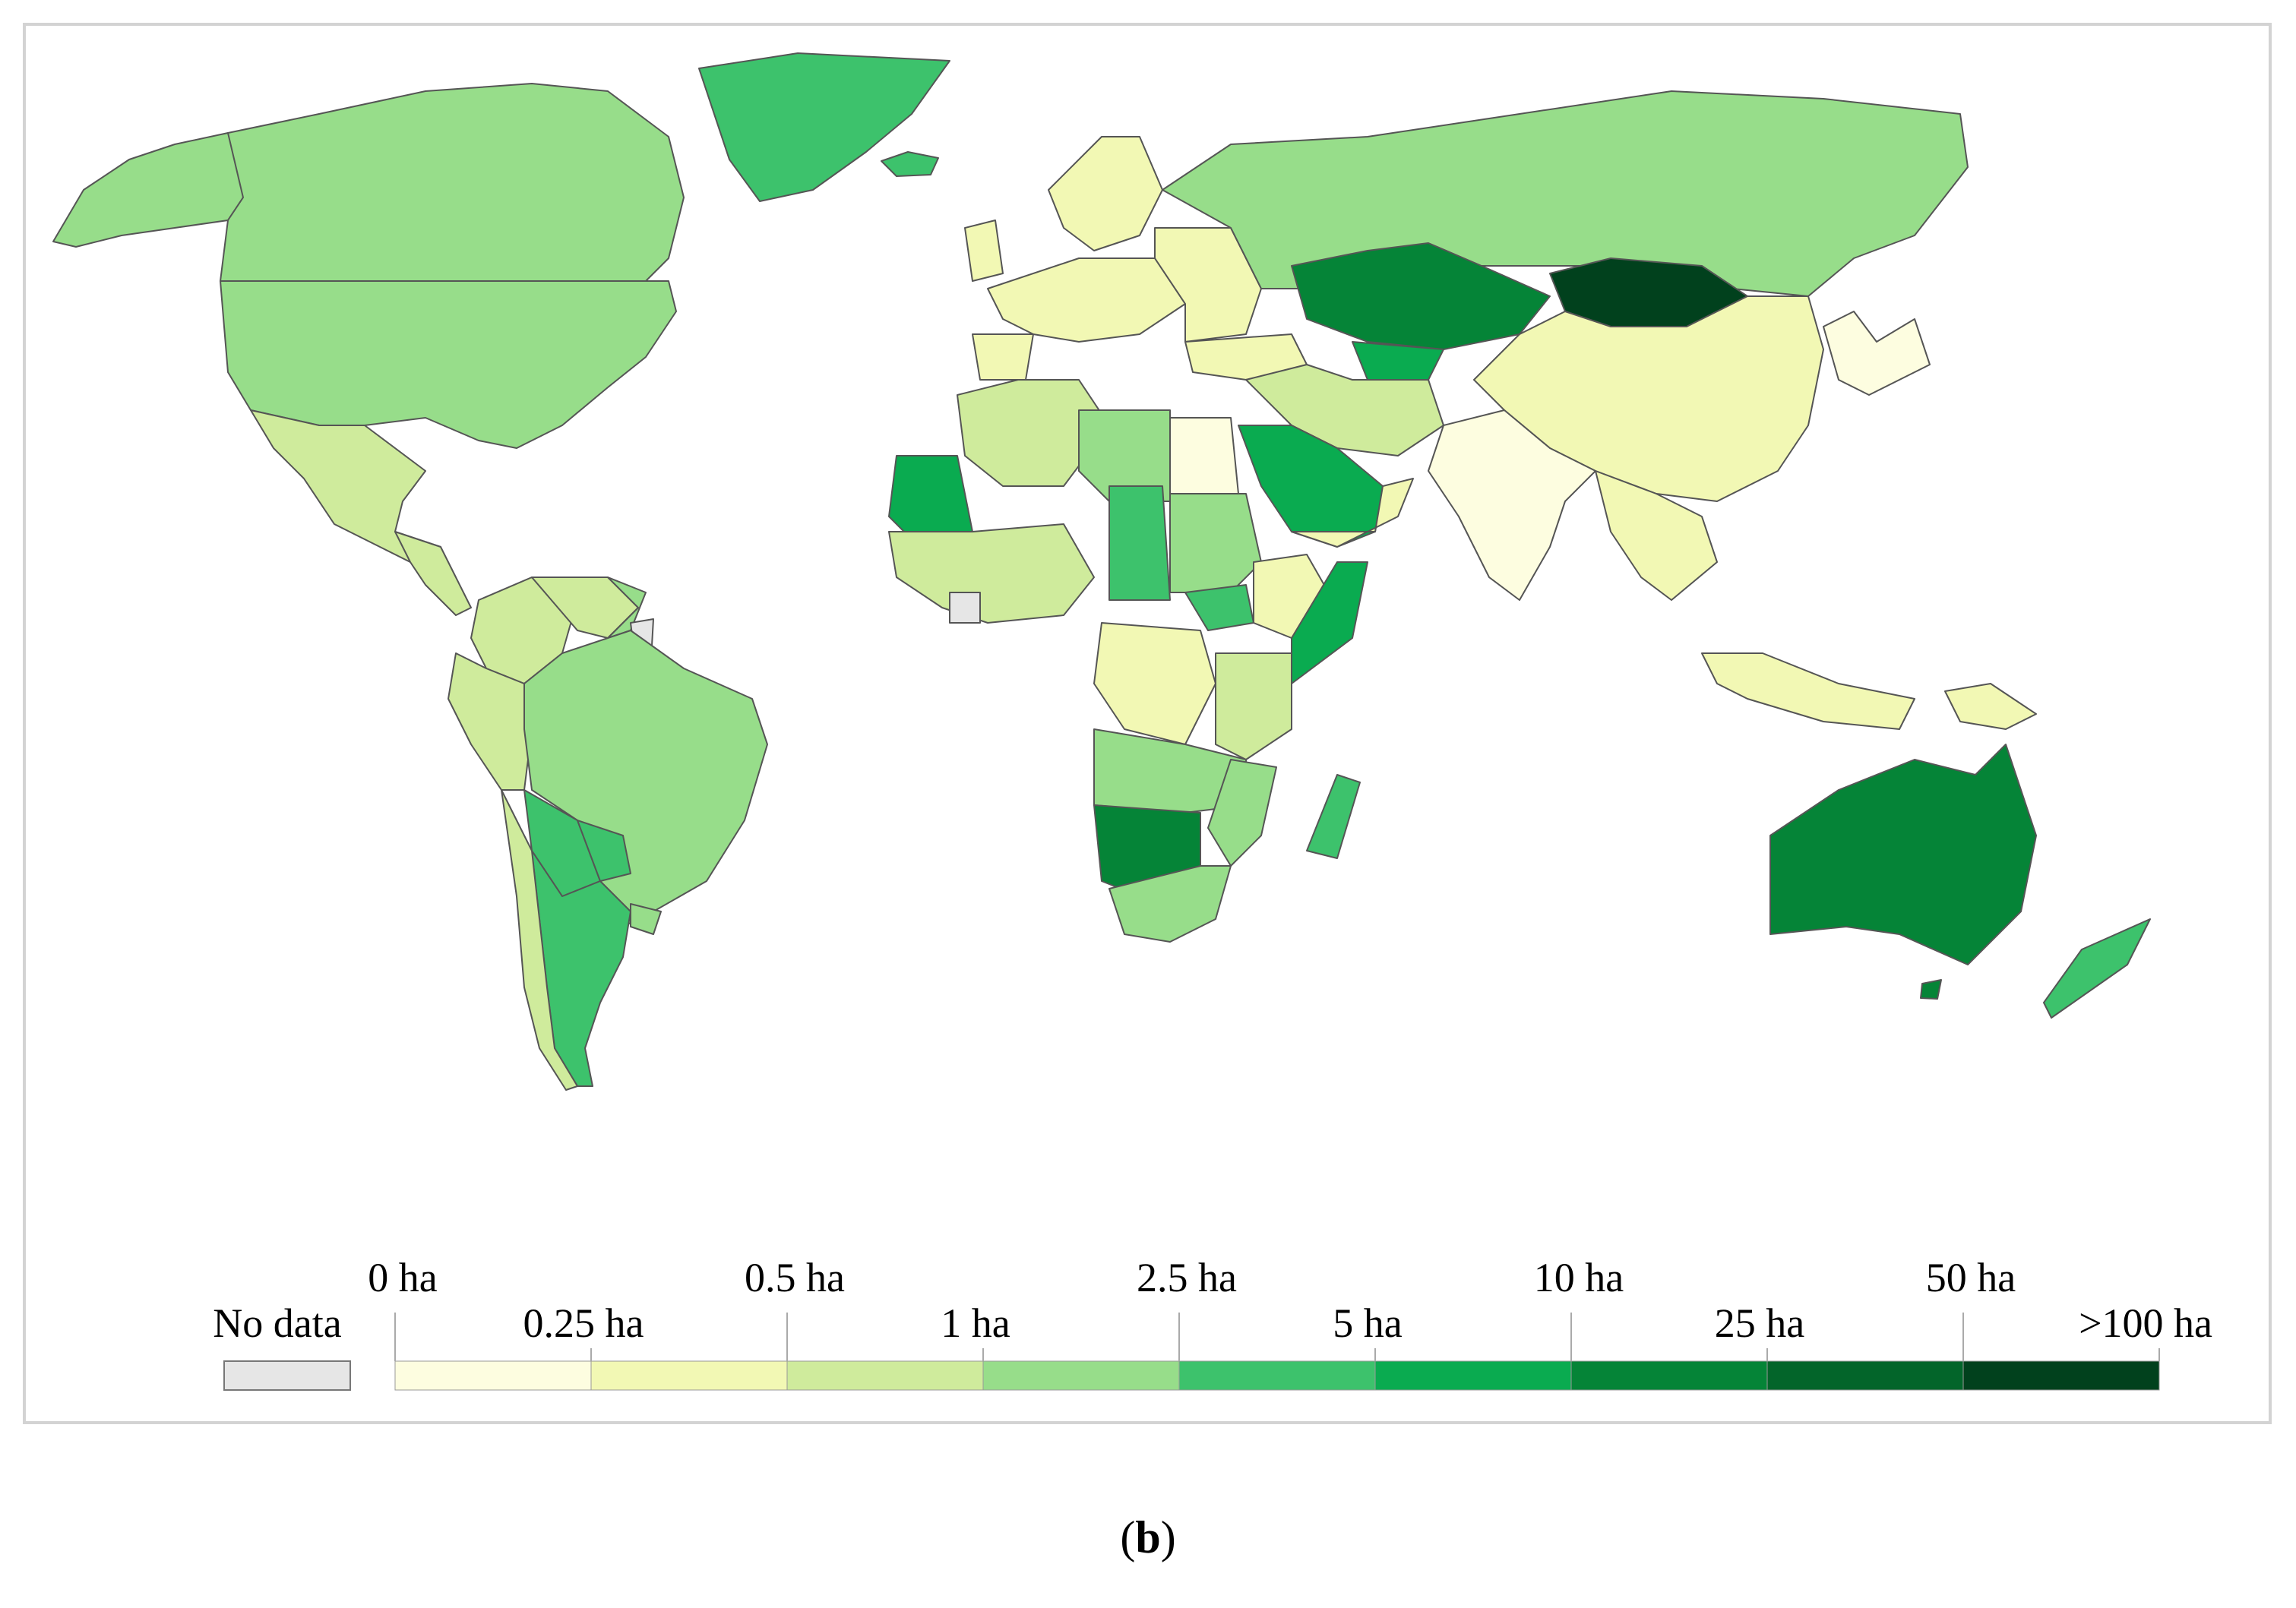  Describe the element at coordinates (1931, 989) in the screenshot. I see `region-tasmania` at that location.